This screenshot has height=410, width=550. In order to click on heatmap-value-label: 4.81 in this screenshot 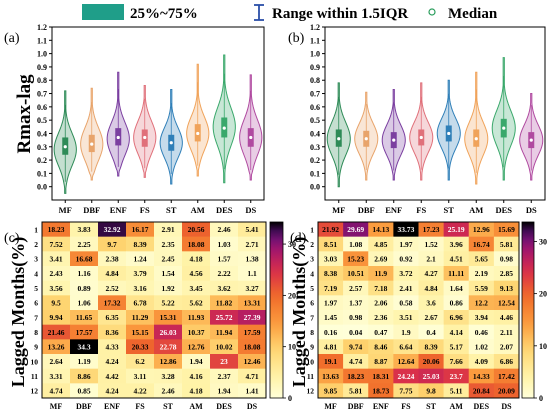, I will do `click(330, 346)`.